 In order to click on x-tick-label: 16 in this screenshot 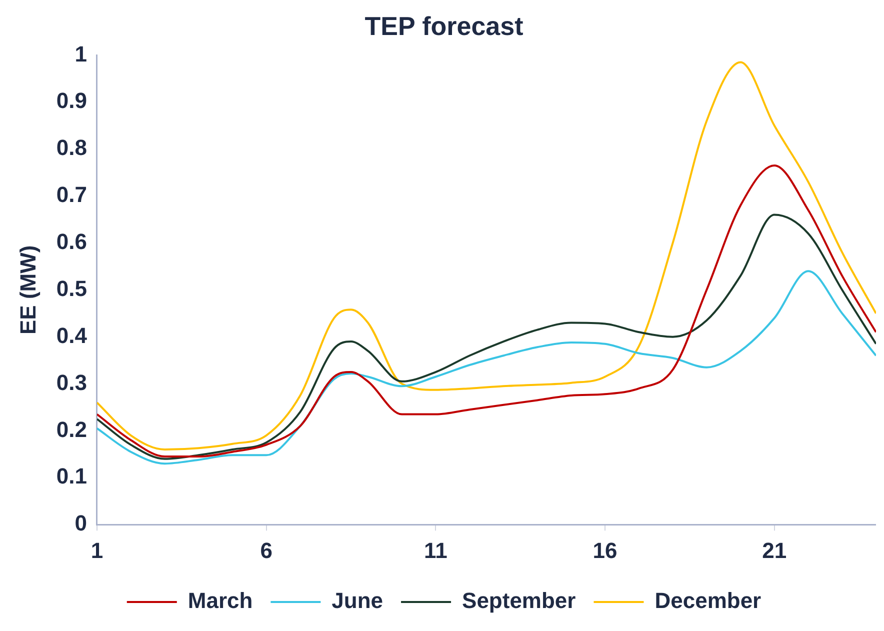, I will do `click(605, 550)`.